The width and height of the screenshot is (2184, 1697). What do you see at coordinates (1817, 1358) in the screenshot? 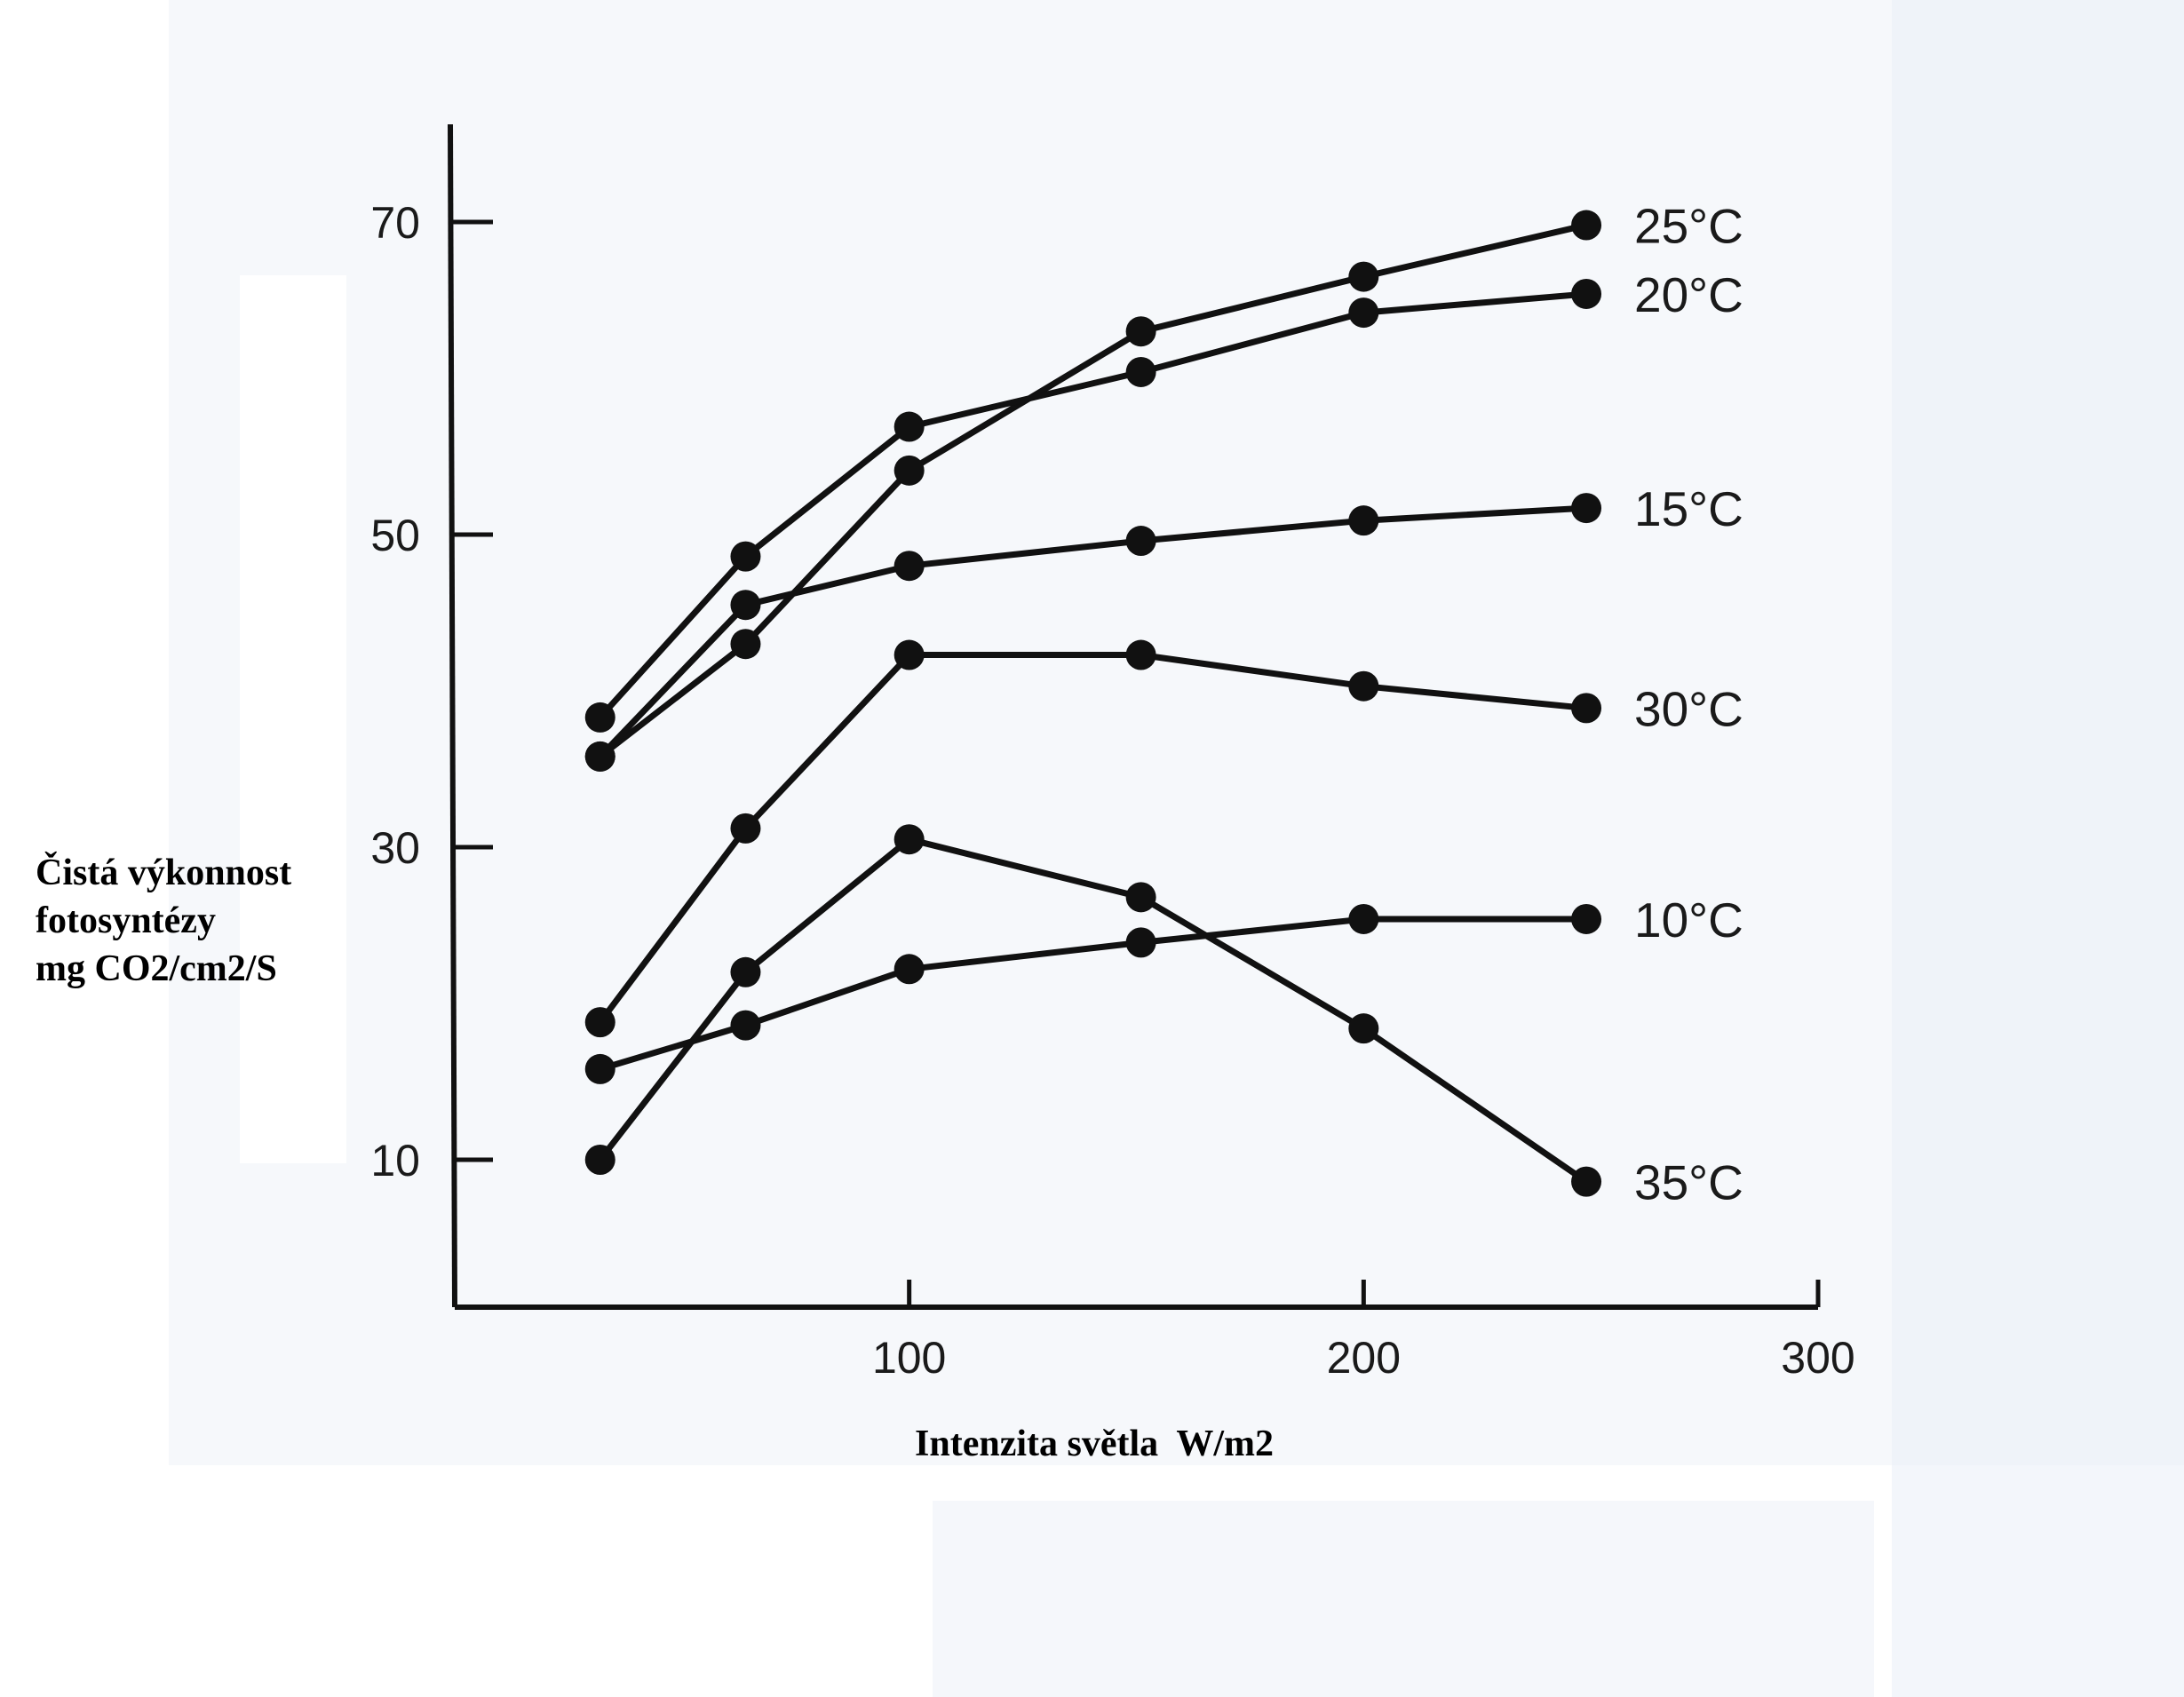
I see `x-tick-label-300: 300` at bounding box center [1817, 1358].